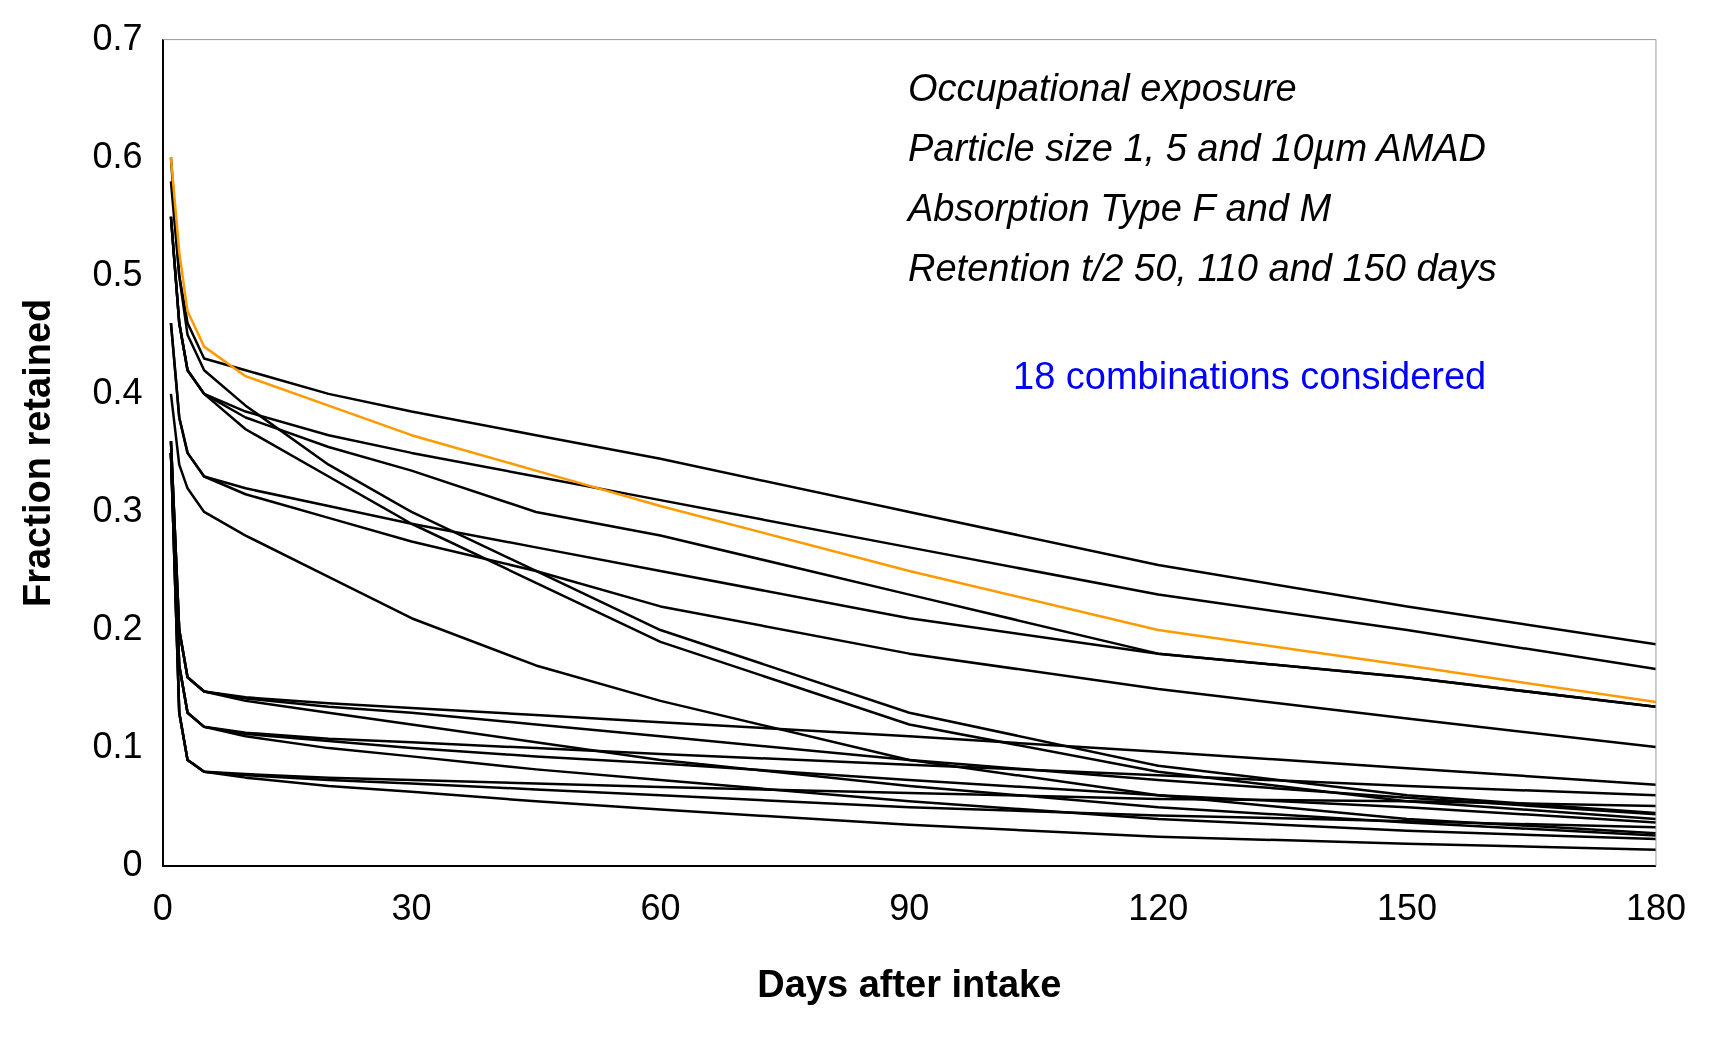 This screenshot has height=1038, width=1712. Describe the element at coordinates (411, 907) in the screenshot. I see `x-tick-label: 30` at that location.